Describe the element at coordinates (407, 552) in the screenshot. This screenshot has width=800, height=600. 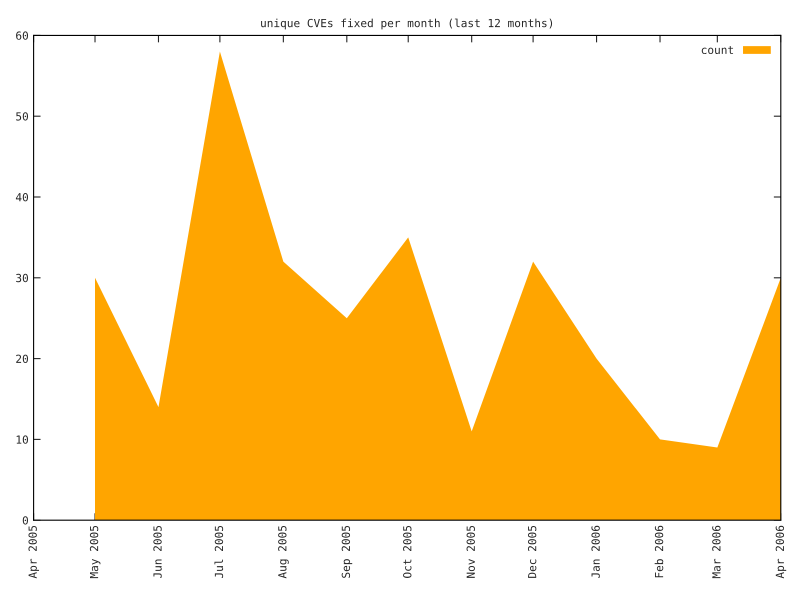
I see `x-tick-label: Oct 2005` at that location.